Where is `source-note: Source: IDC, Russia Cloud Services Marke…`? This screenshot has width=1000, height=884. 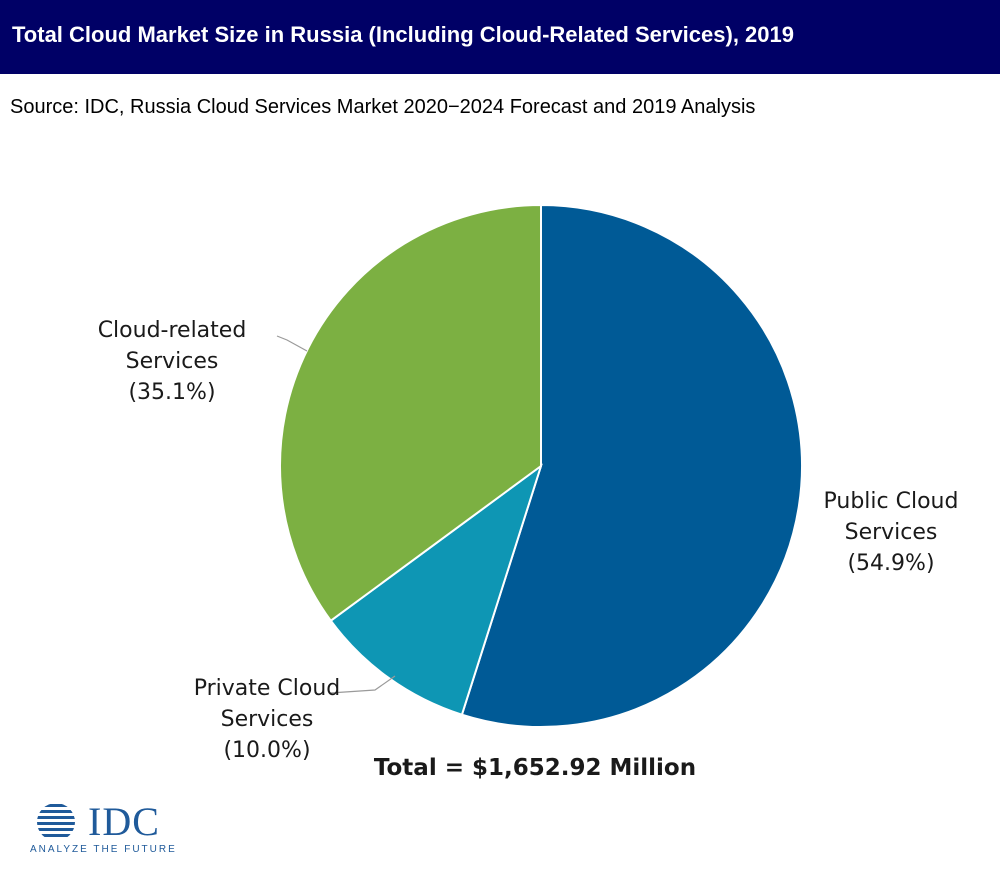 source-note: Source: IDC, Russia Cloud Services Marke… is located at coordinates (383, 107).